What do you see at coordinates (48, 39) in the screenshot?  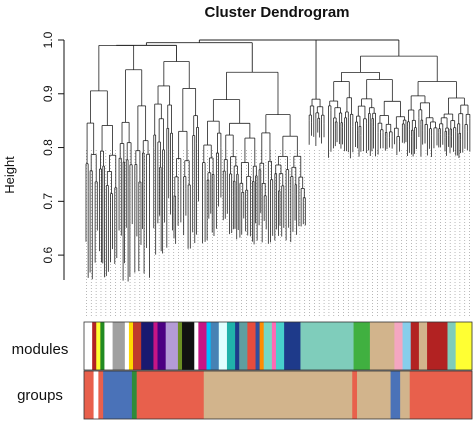 I see `y-tick-label: 1.0` at bounding box center [48, 39].